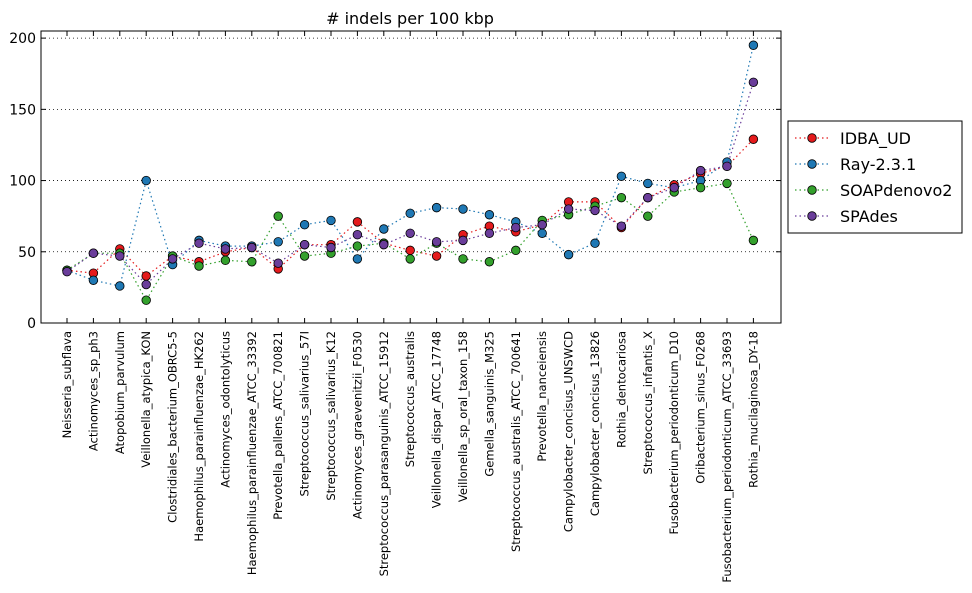 The height and width of the screenshot is (593, 972). I want to click on x-tick-label: Streptococcus_salivarius_K12, so click(331, 416).